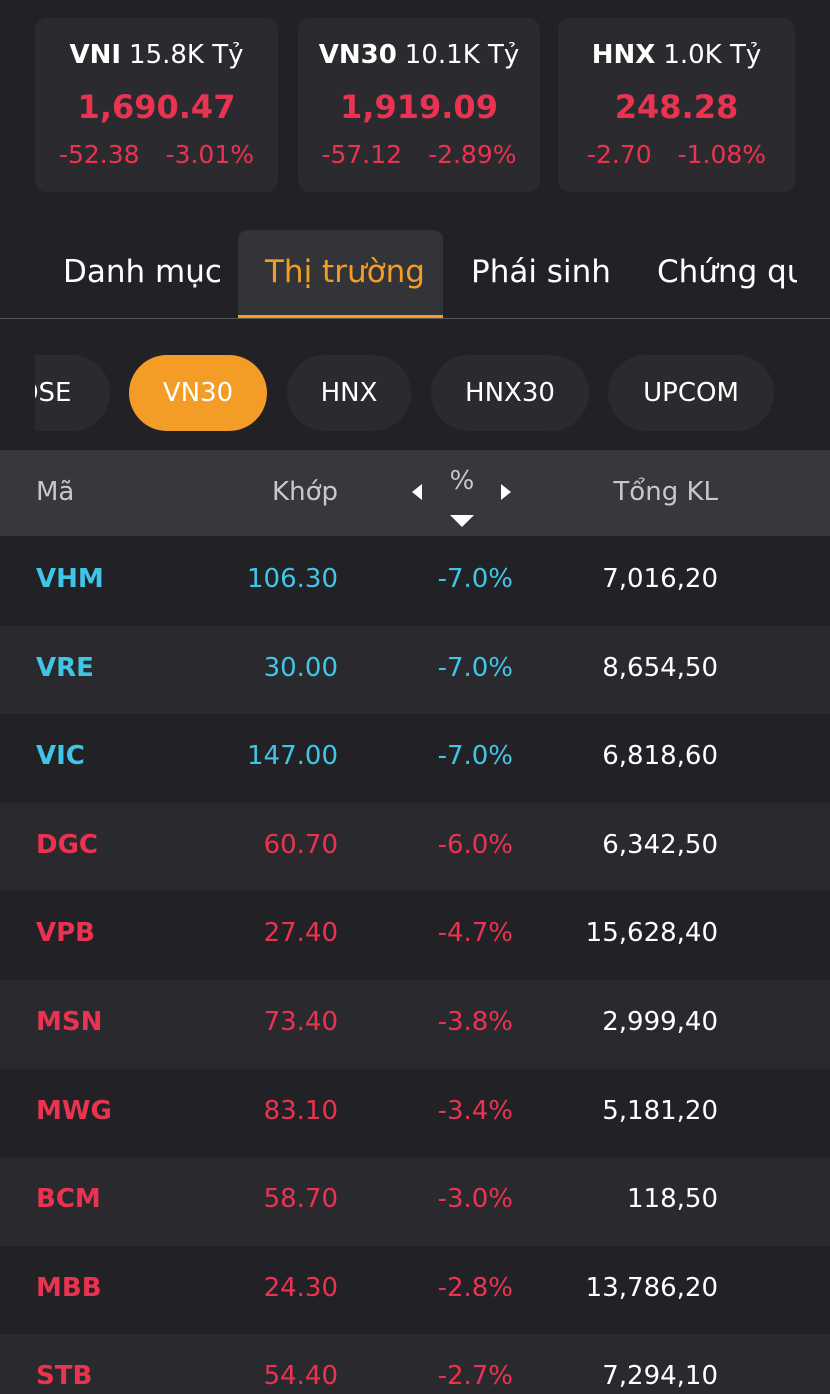 This screenshot has height=1394, width=830. I want to click on index-turnover: 15.8K Tỷ, so click(186, 55).